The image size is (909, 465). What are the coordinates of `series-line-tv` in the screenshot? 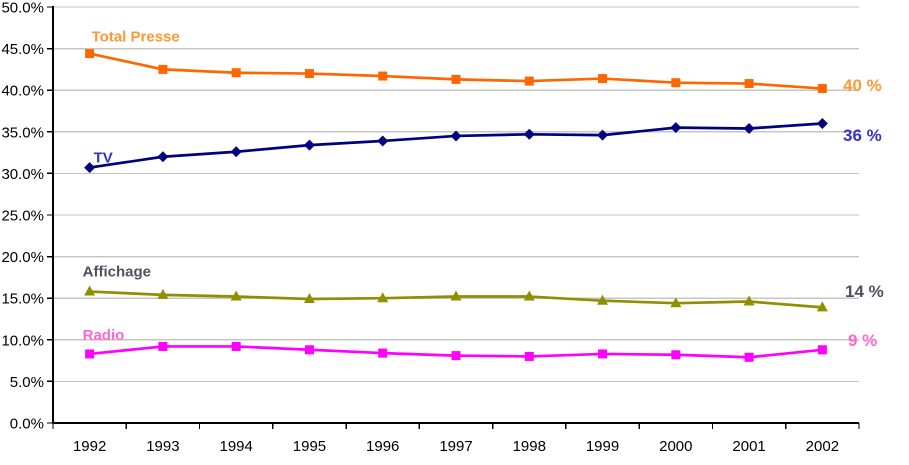 It's located at (456, 145).